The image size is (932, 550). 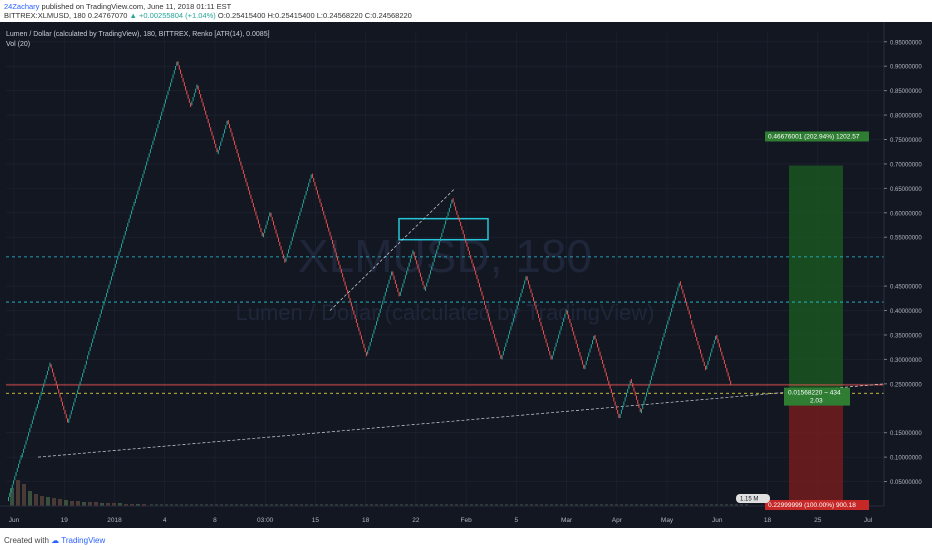 What do you see at coordinates (567, 520) in the screenshot?
I see `x-tick-label: Mar` at bounding box center [567, 520].